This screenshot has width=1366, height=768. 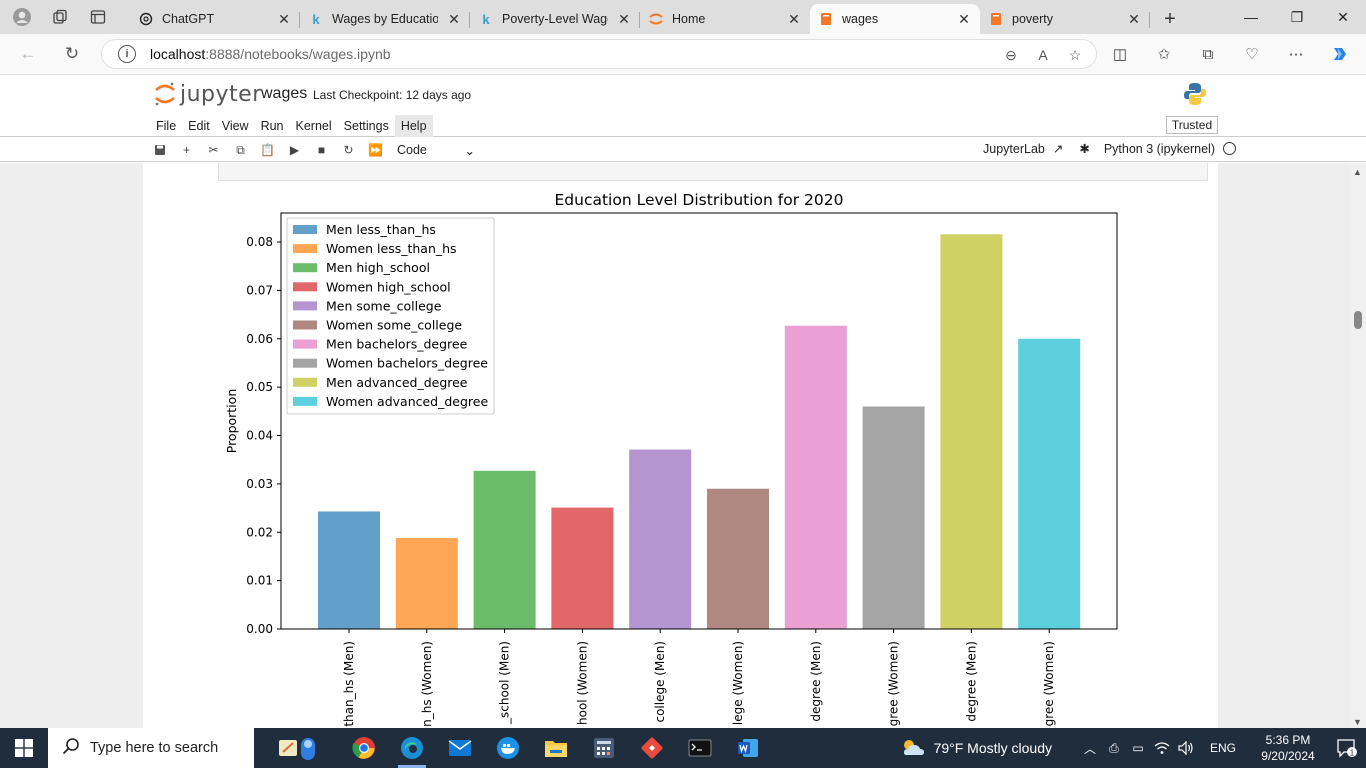 What do you see at coordinates (826, 19) in the screenshot?
I see `notebook-icon` at bounding box center [826, 19].